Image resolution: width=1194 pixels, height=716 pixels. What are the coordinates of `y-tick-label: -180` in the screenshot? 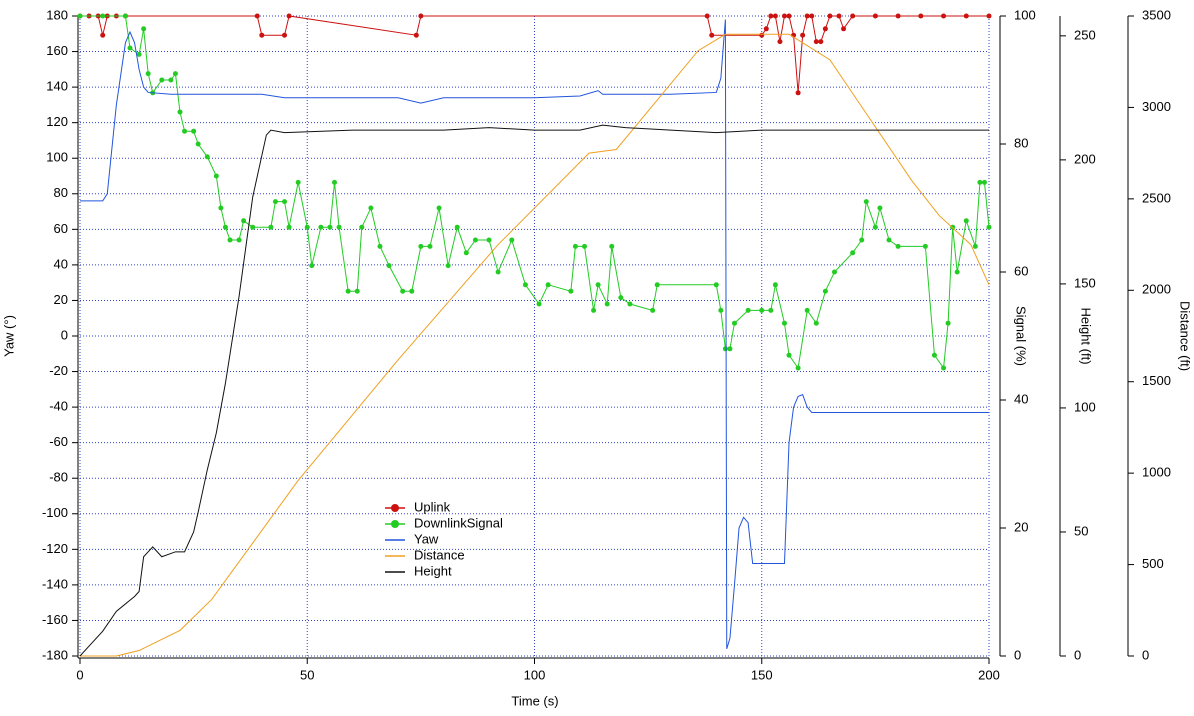 It's located at (55, 654).